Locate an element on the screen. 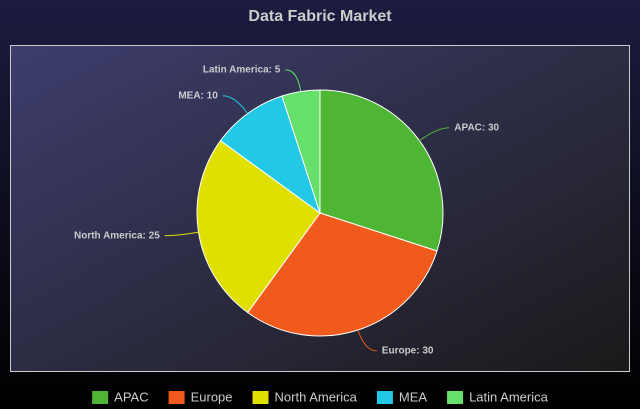  legend-label: APAC is located at coordinates (131, 396).